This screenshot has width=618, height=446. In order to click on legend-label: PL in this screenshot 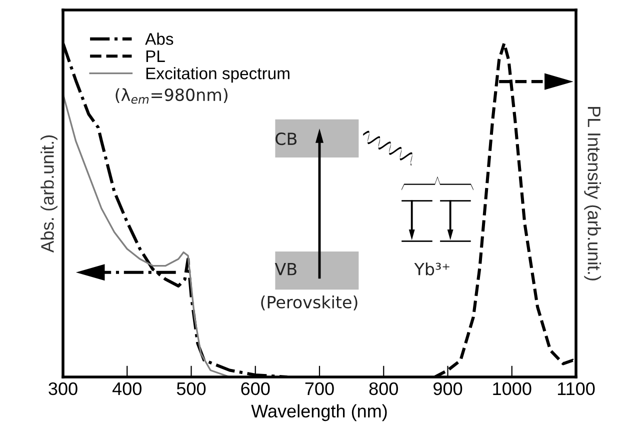, I will do `click(155, 56)`.